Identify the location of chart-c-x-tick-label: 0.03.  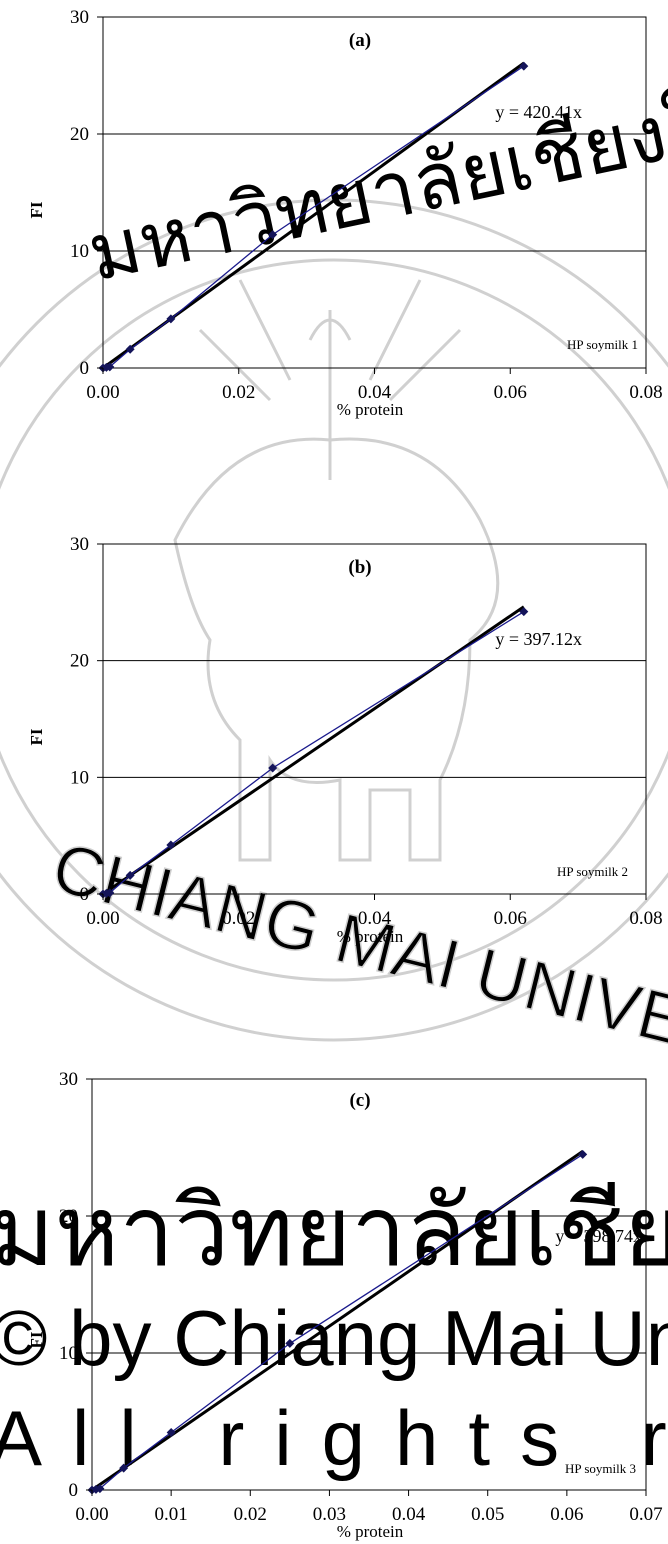
(329, 1514).